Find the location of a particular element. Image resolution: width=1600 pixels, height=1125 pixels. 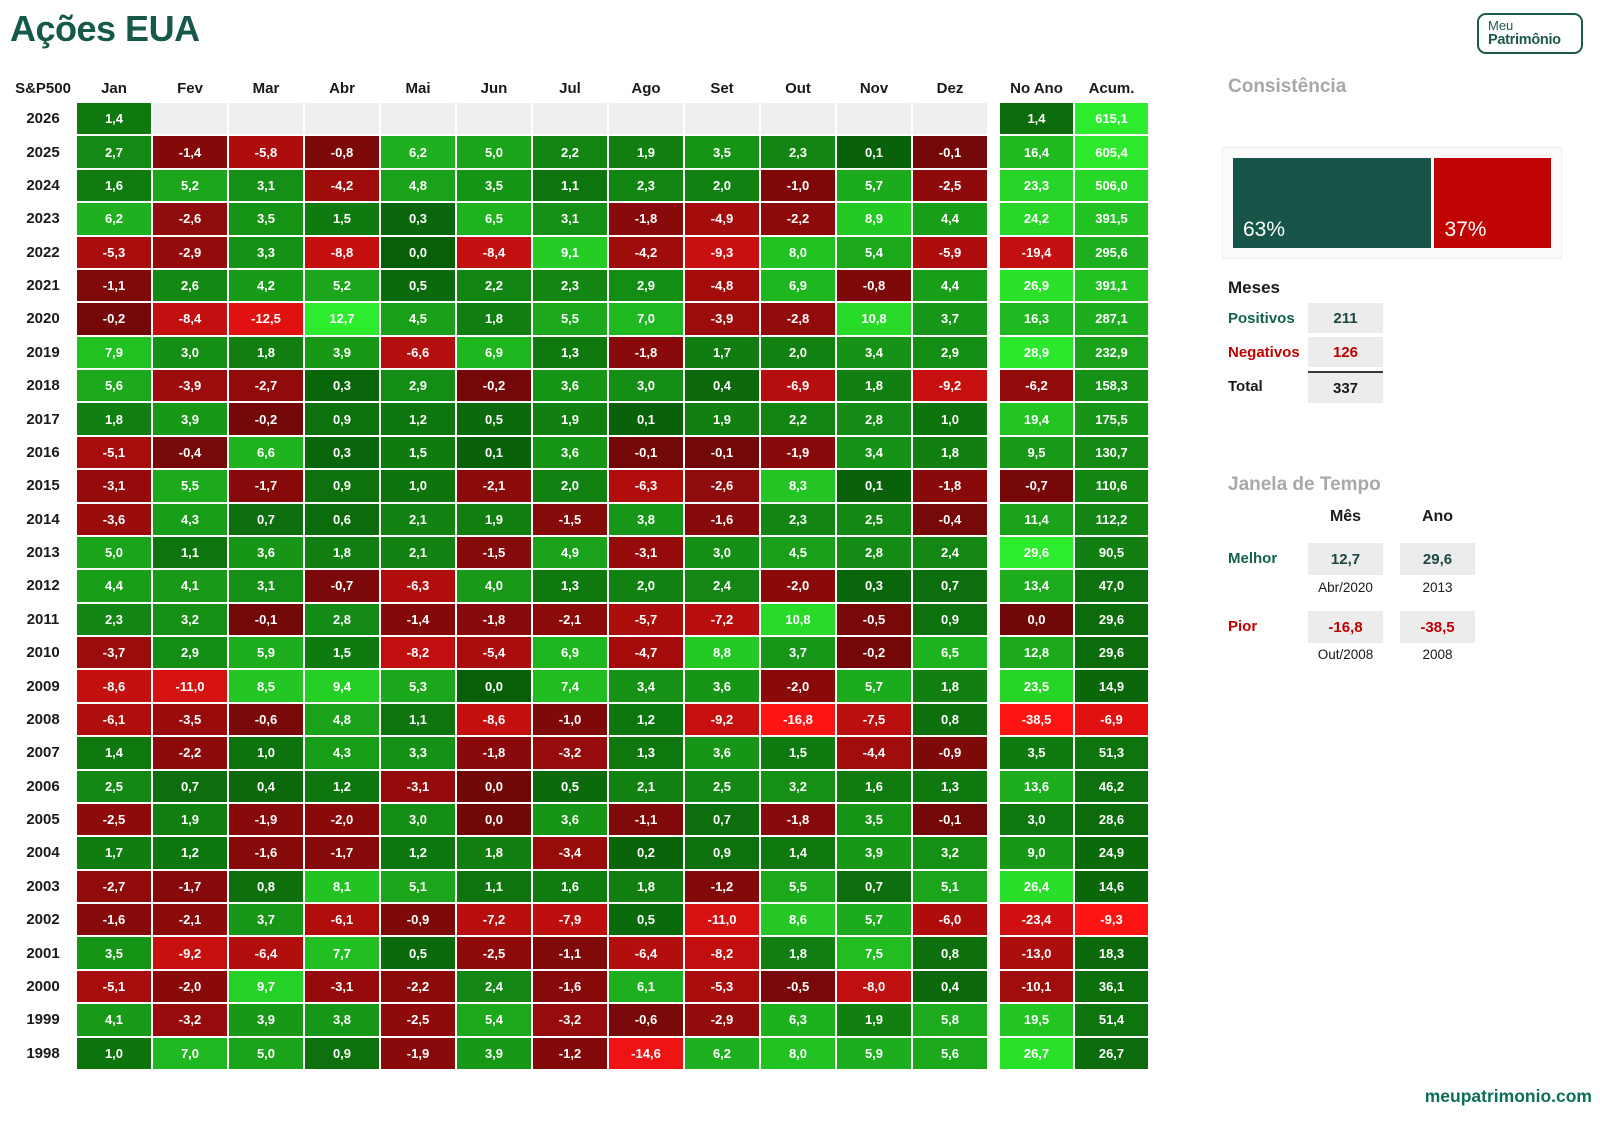

month-cell: -5,3 is located at coordinates (722, 986).